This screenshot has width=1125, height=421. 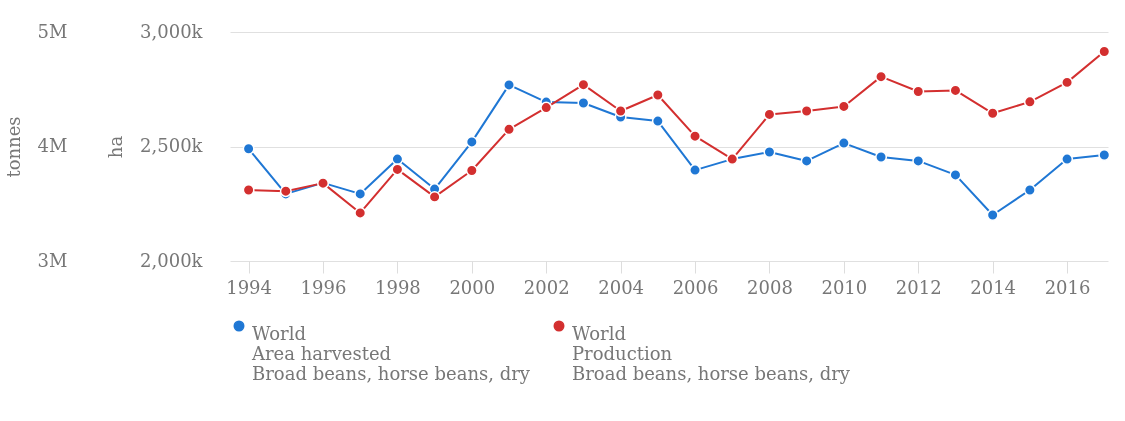 I want to click on x-tick-label: 2000, so click(x=472, y=287).